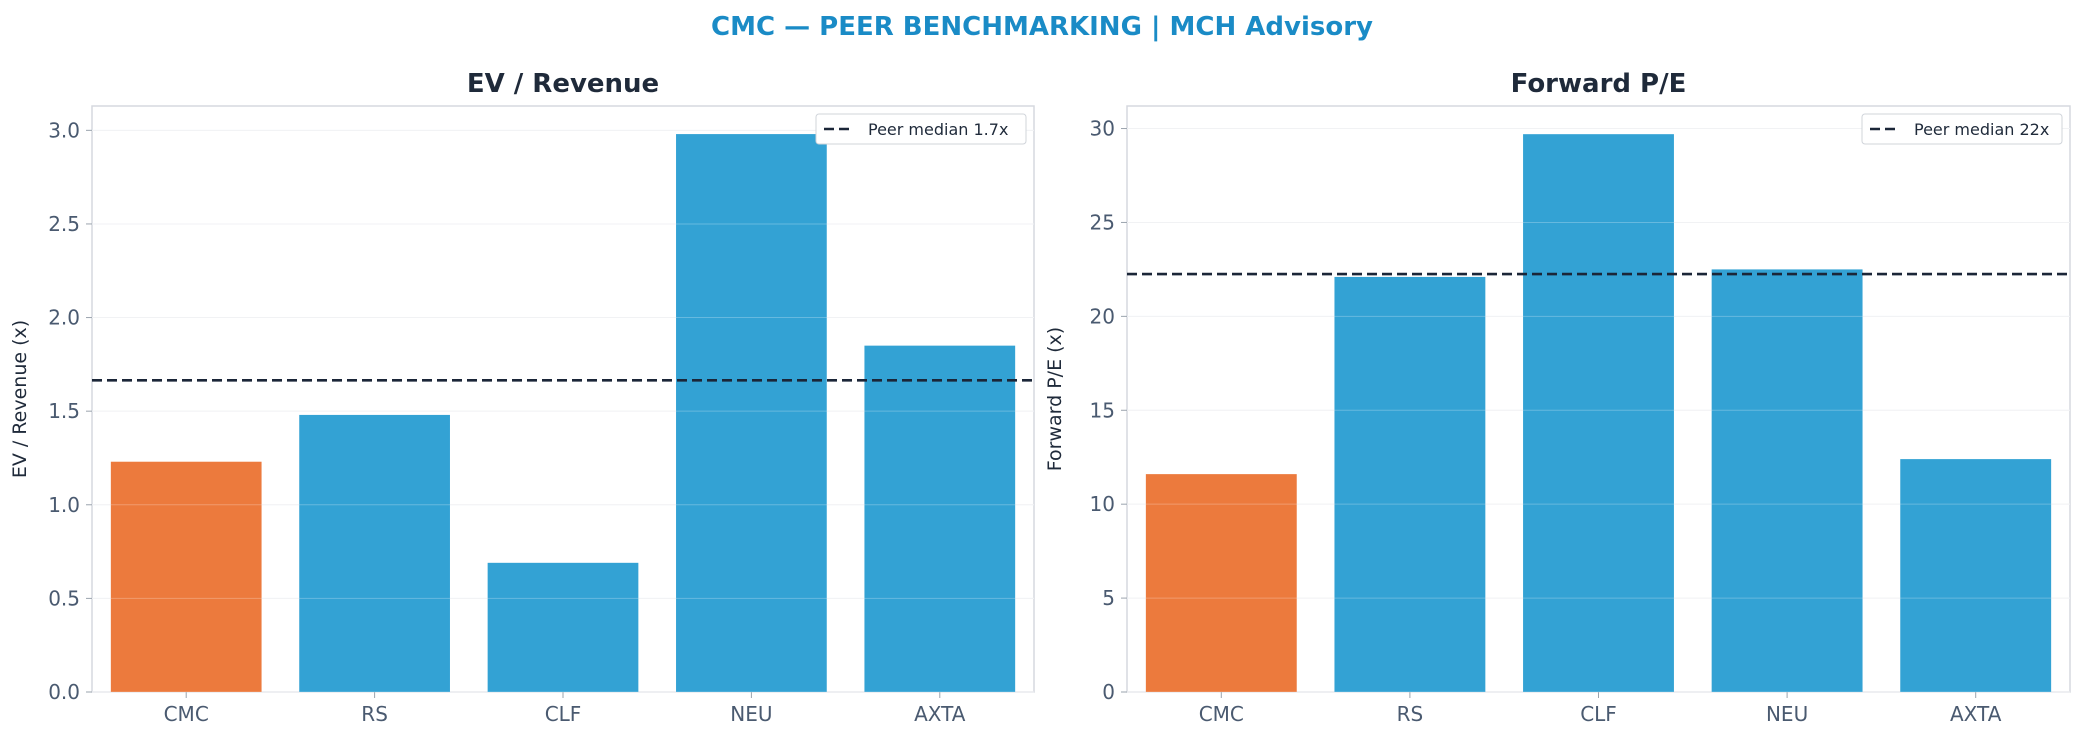 This screenshot has height=742, width=2084. What do you see at coordinates (938, 129) in the screenshot?
I see `legend-label: Peer median 1.7x` at bounding box center [938, 129].